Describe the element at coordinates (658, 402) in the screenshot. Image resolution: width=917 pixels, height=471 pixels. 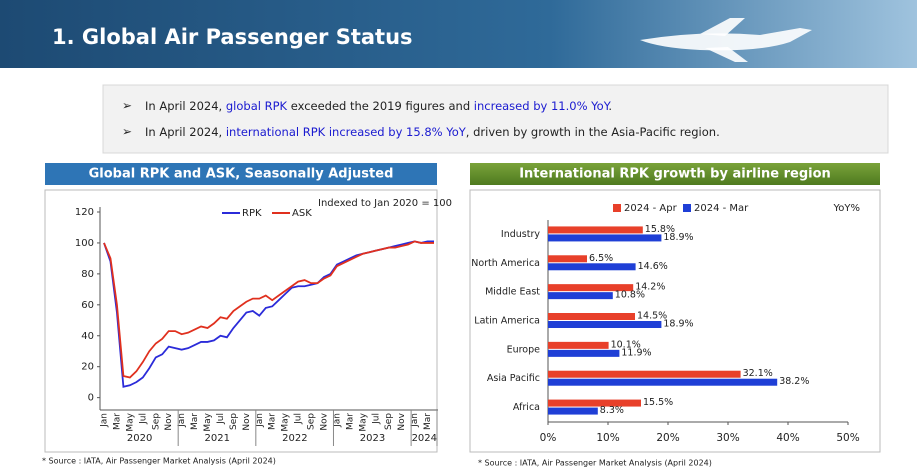
I see `data-label: 15.5%` at that location.